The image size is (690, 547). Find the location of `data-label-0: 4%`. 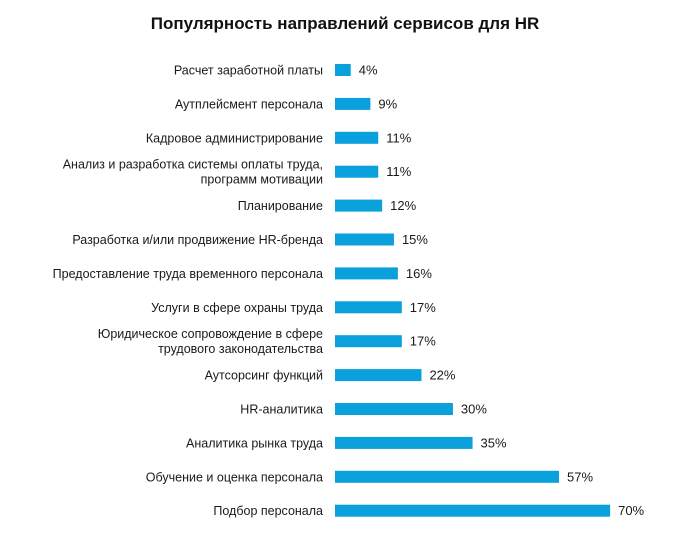

data-label-0: 4% is located at coordinates (368, 70).